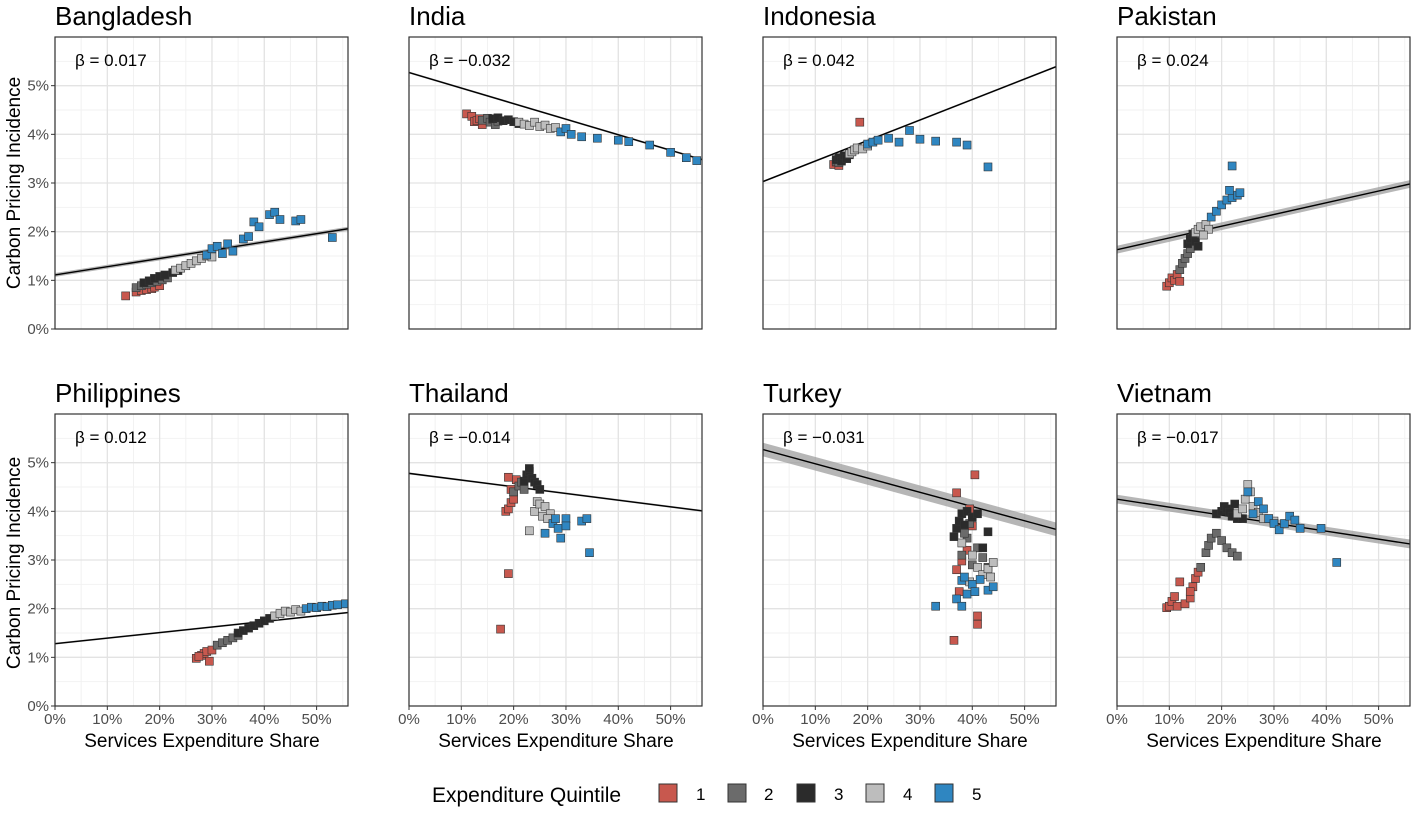 The width and height of the screenshot is (1417, 833). Describe the element at coordinates (819, 793) in the screenshot. I see `legend-item-3: 3` at that location.